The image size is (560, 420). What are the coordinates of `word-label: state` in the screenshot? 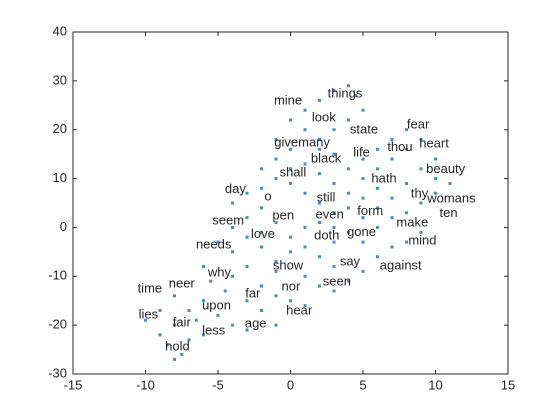 It's located at (364, 129).